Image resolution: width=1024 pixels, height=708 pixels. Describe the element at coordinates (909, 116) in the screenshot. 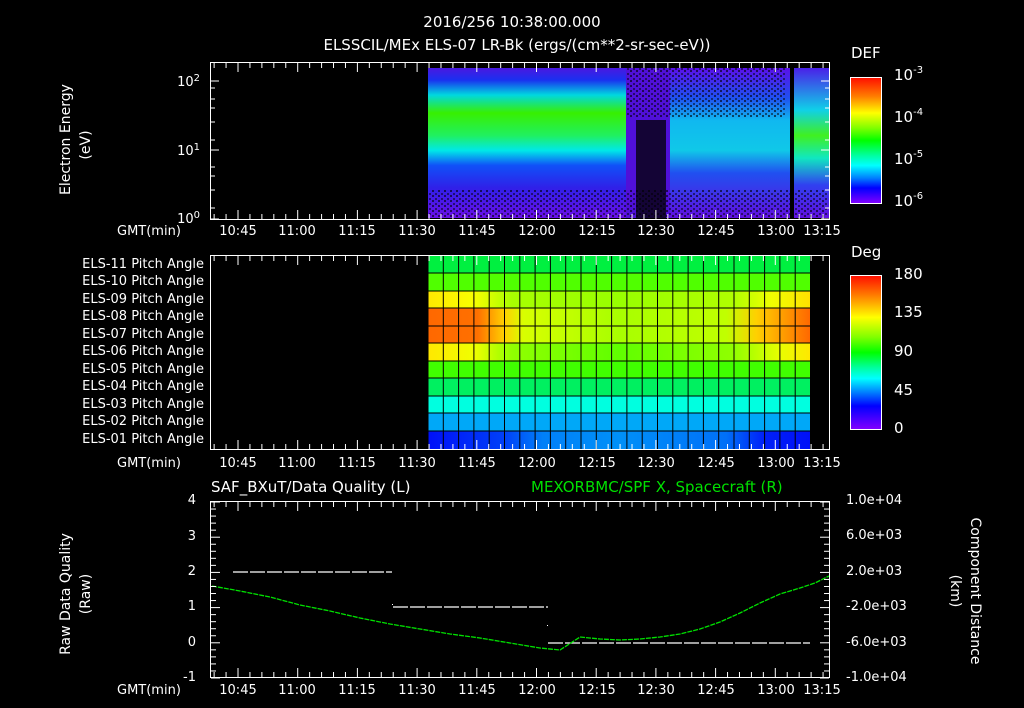

I see `def-tick: 10⁻⁴` at that location.